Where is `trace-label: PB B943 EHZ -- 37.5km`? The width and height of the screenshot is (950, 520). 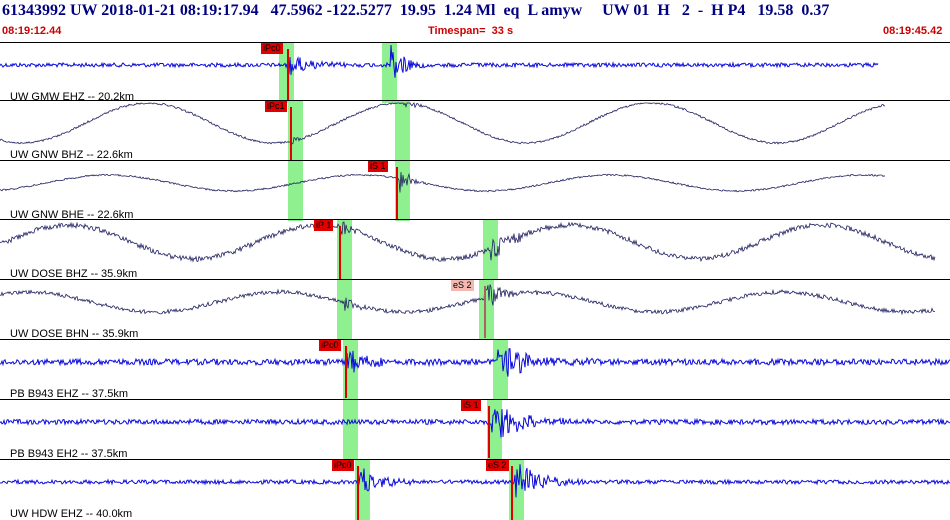
trace-label: PB B943 EHZ -- 37.5km is located at coordinates (69, 394).